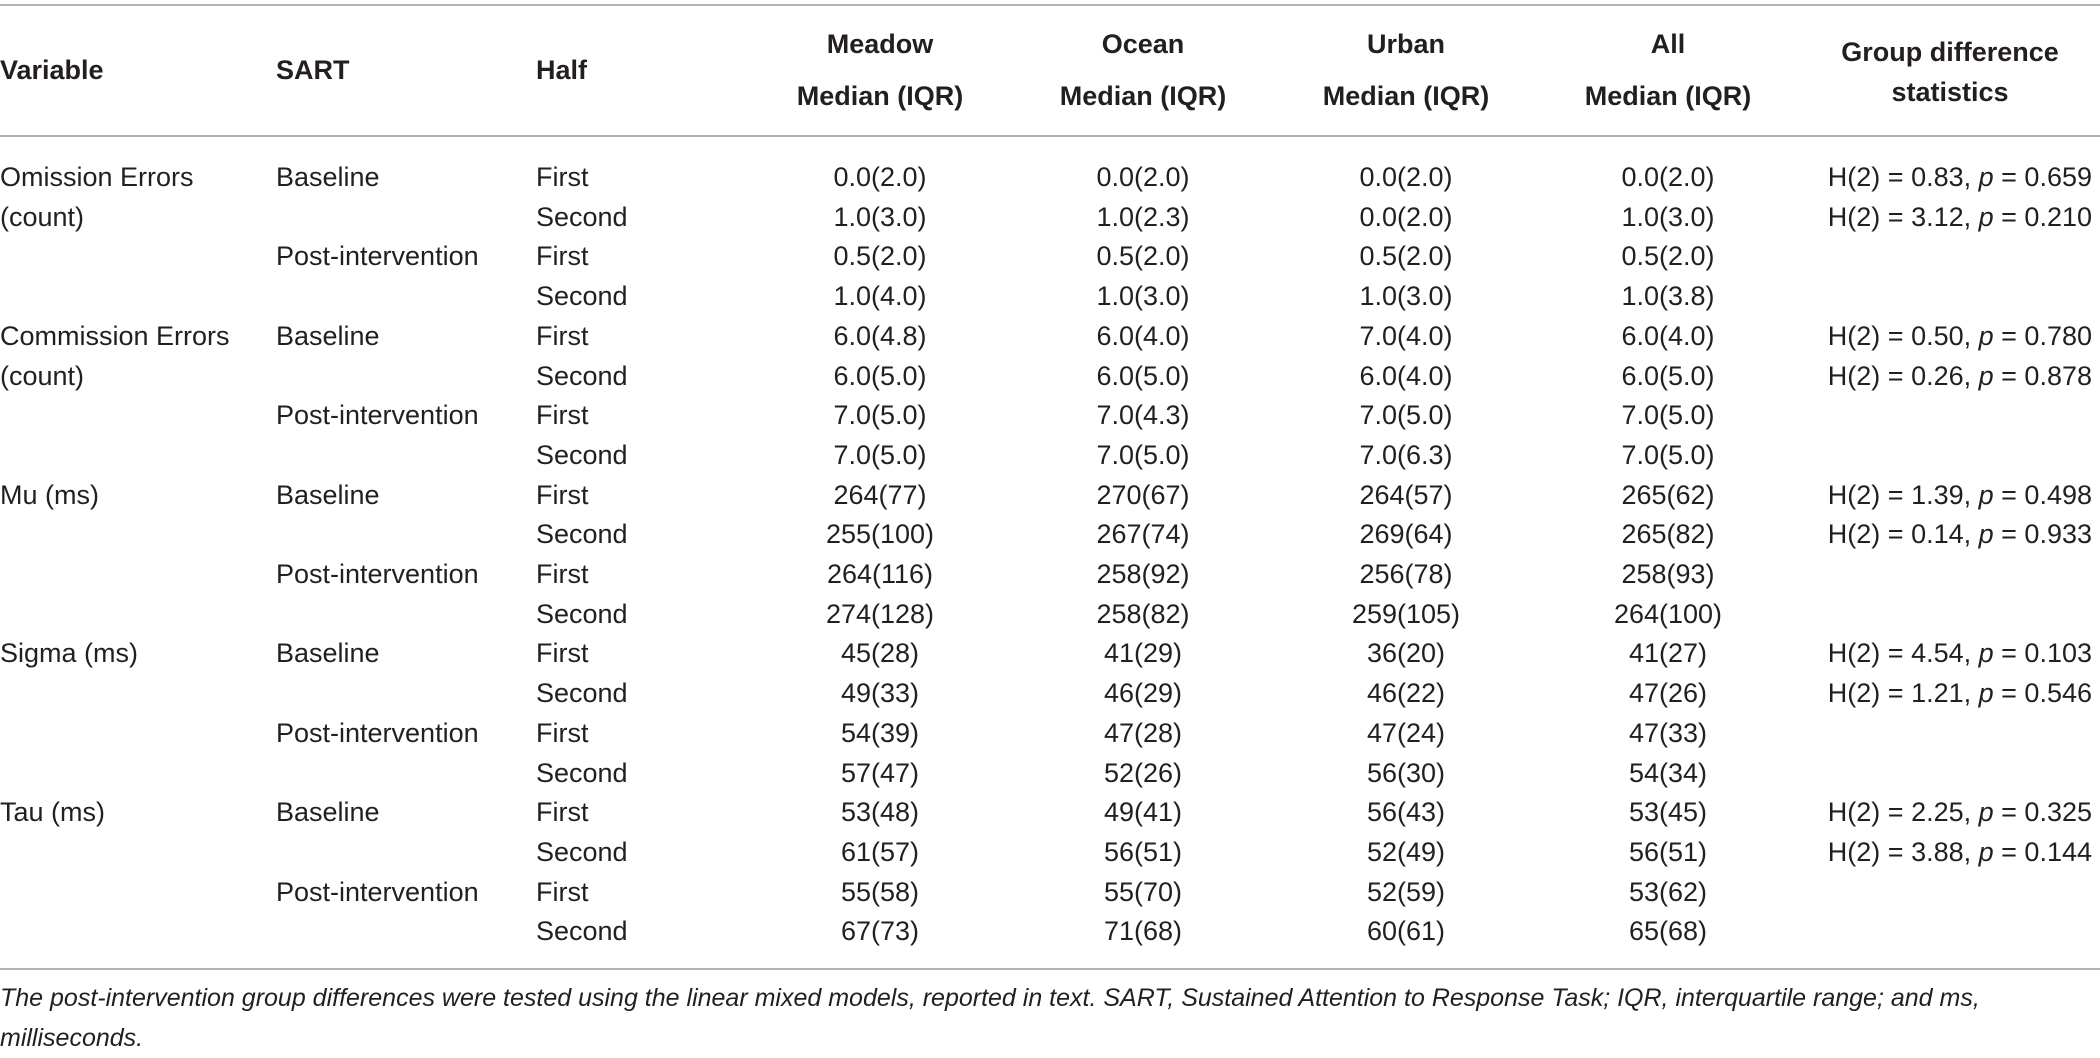  I want to click on cell-group-difference: H(2) = 0.50, p = 0.780, so click(1948, 337).